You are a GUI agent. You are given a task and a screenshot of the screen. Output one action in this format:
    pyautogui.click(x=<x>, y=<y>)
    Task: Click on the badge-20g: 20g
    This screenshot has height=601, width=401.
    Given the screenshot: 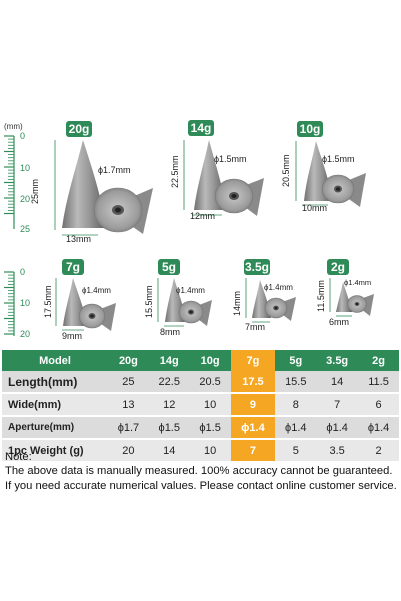 What is the action you would take?
    pyautogui.click(x=79, y=129)
    